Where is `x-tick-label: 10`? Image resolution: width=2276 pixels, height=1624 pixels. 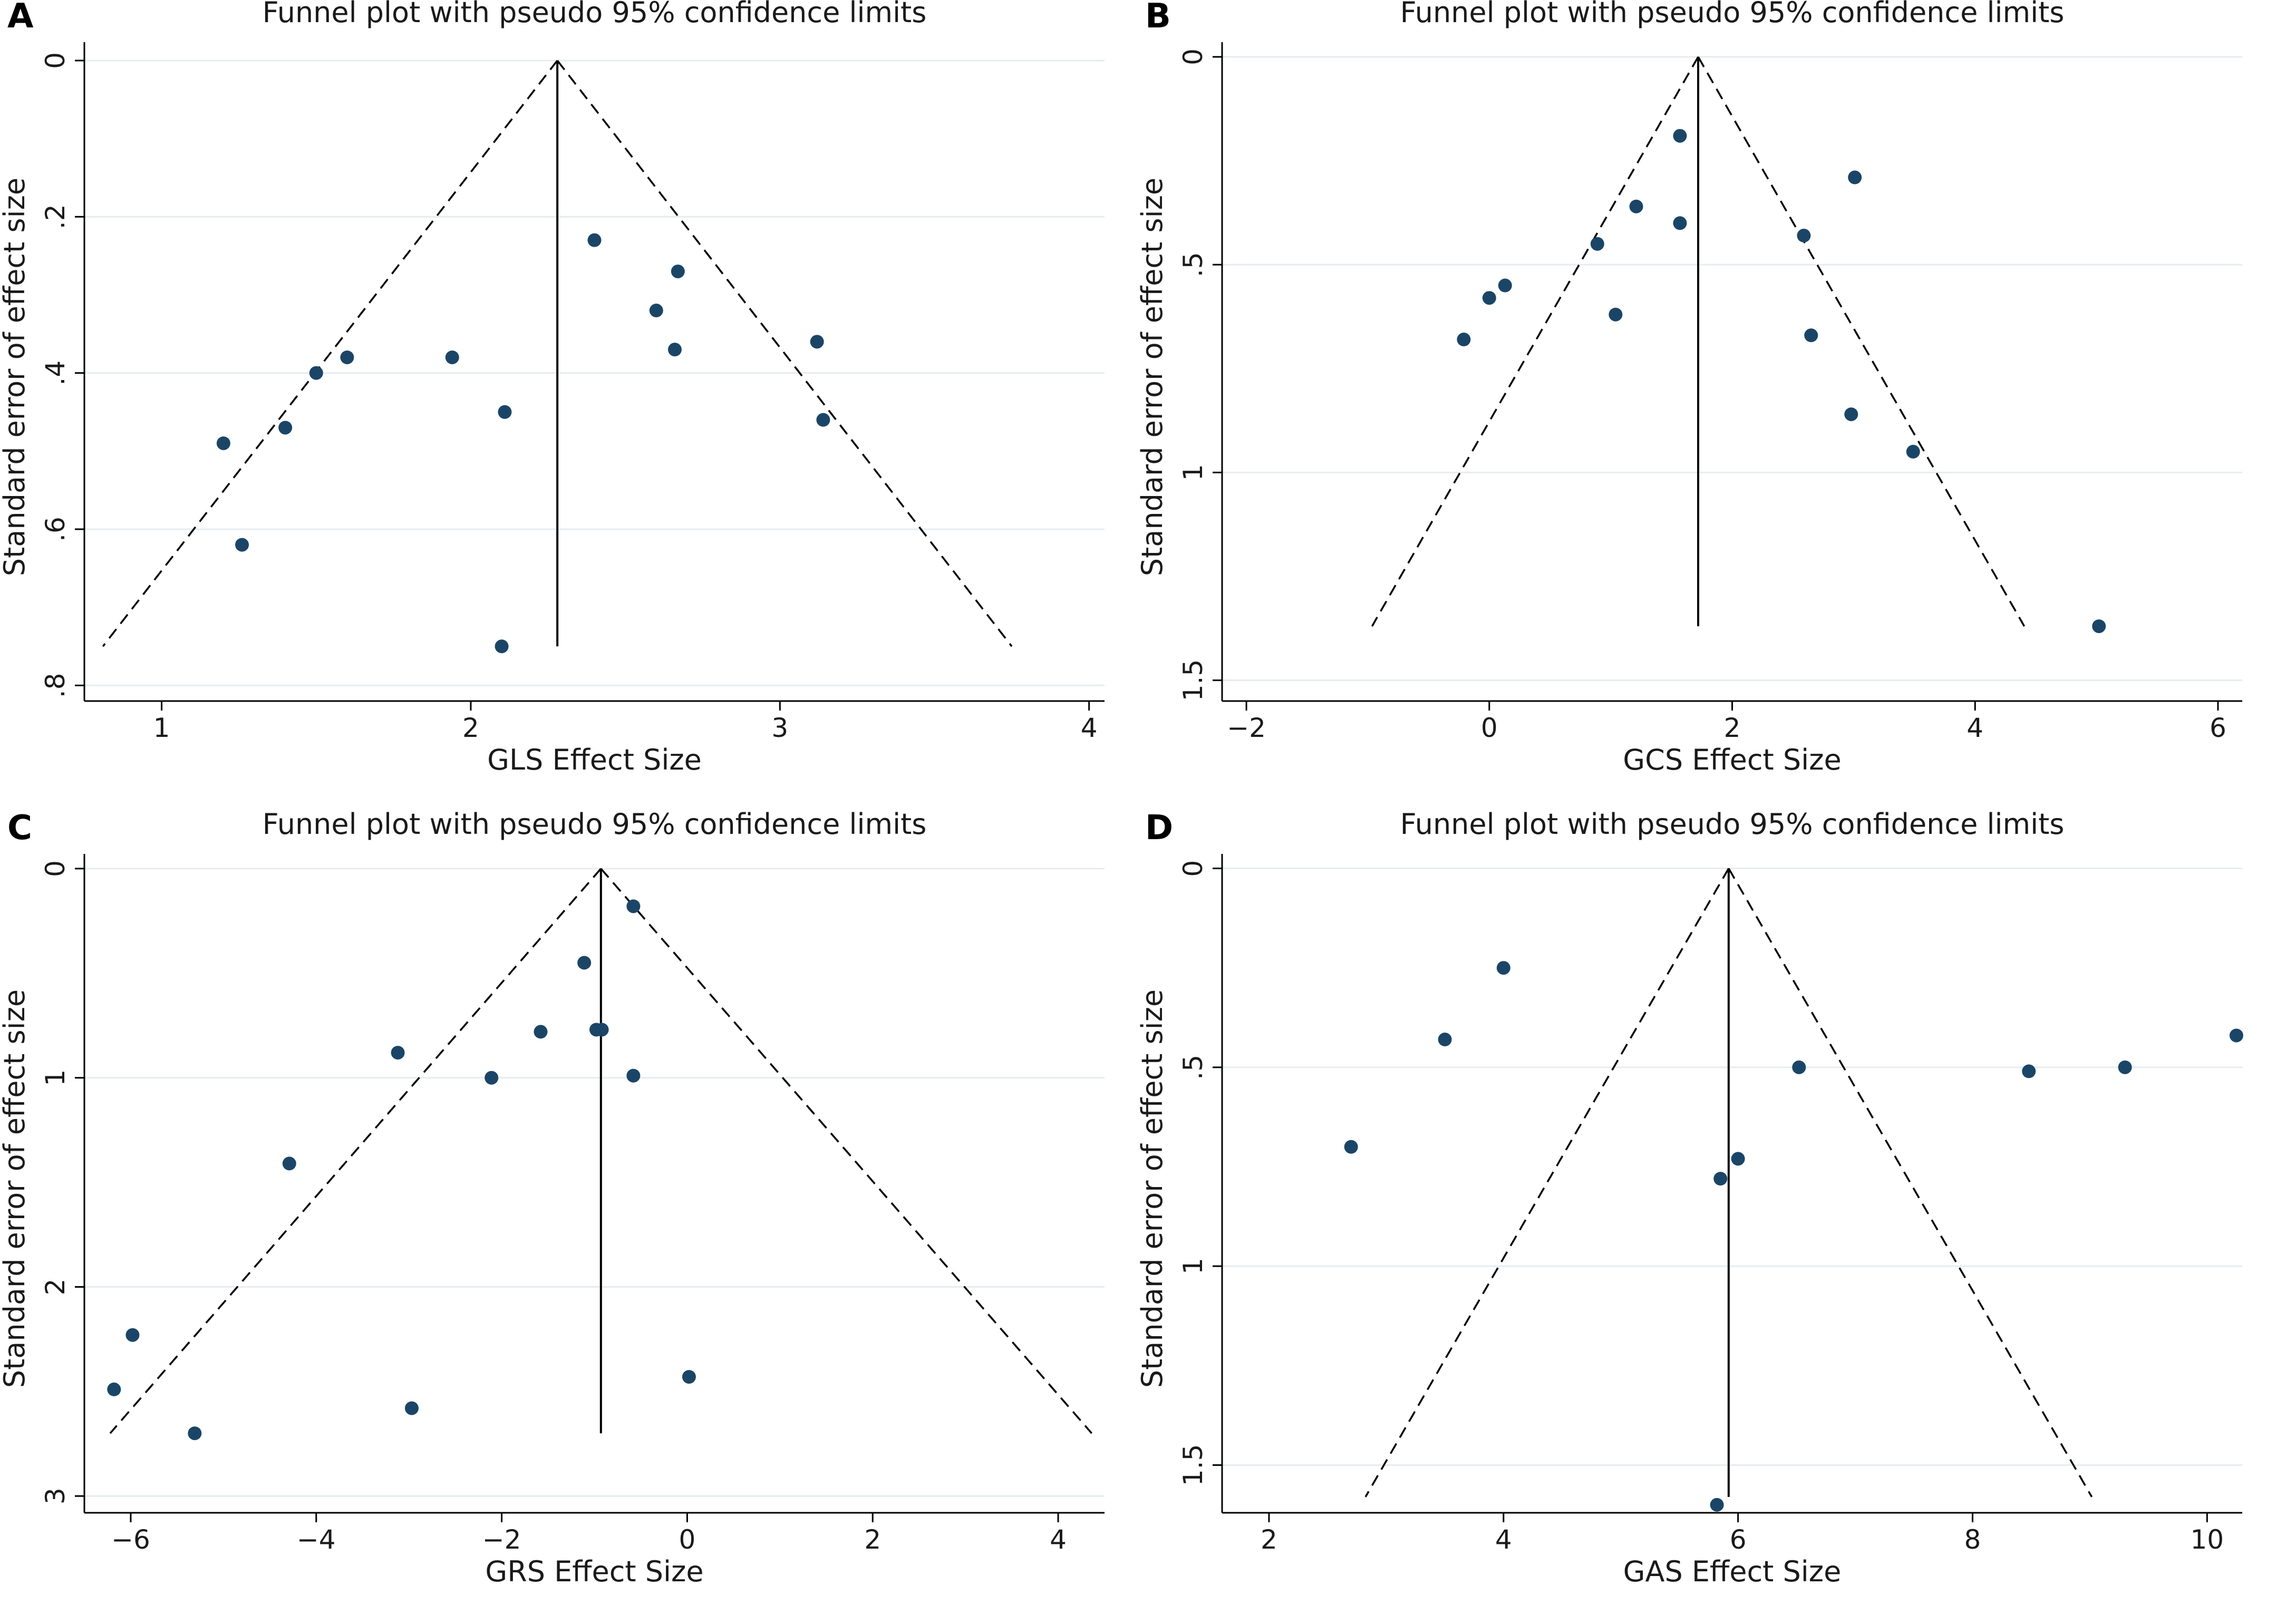 x-tick-label: 10 is located at coordinates (2207, 1539).